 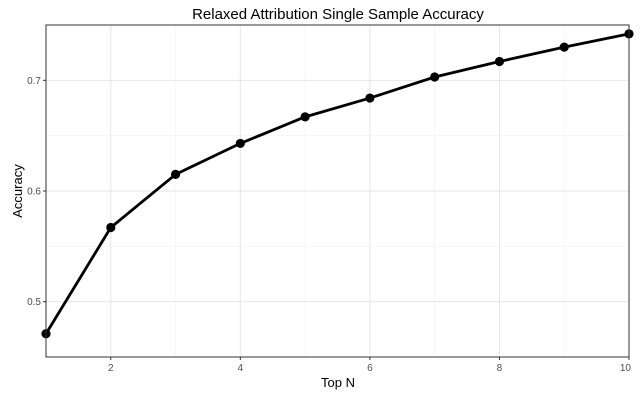 What do you see at coordinates (34, 81) in the screenshot?
I see `y-tick-label: 0.7` at bounding box center [34, 81].